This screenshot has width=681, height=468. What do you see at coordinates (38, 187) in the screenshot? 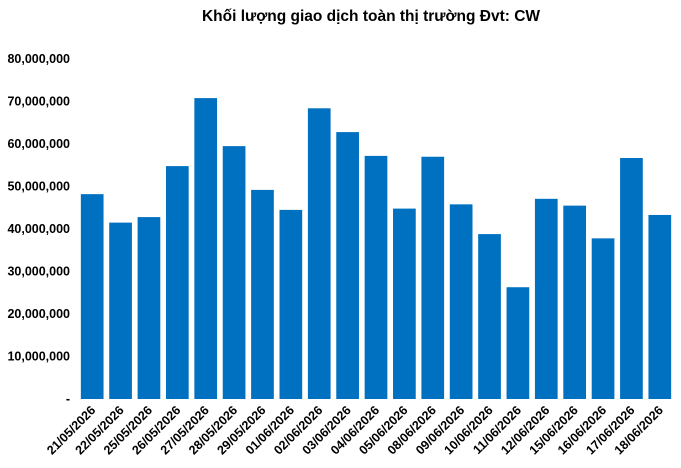
I see `y-tick-label: 50,000,000` at bounding box center [38, 187].